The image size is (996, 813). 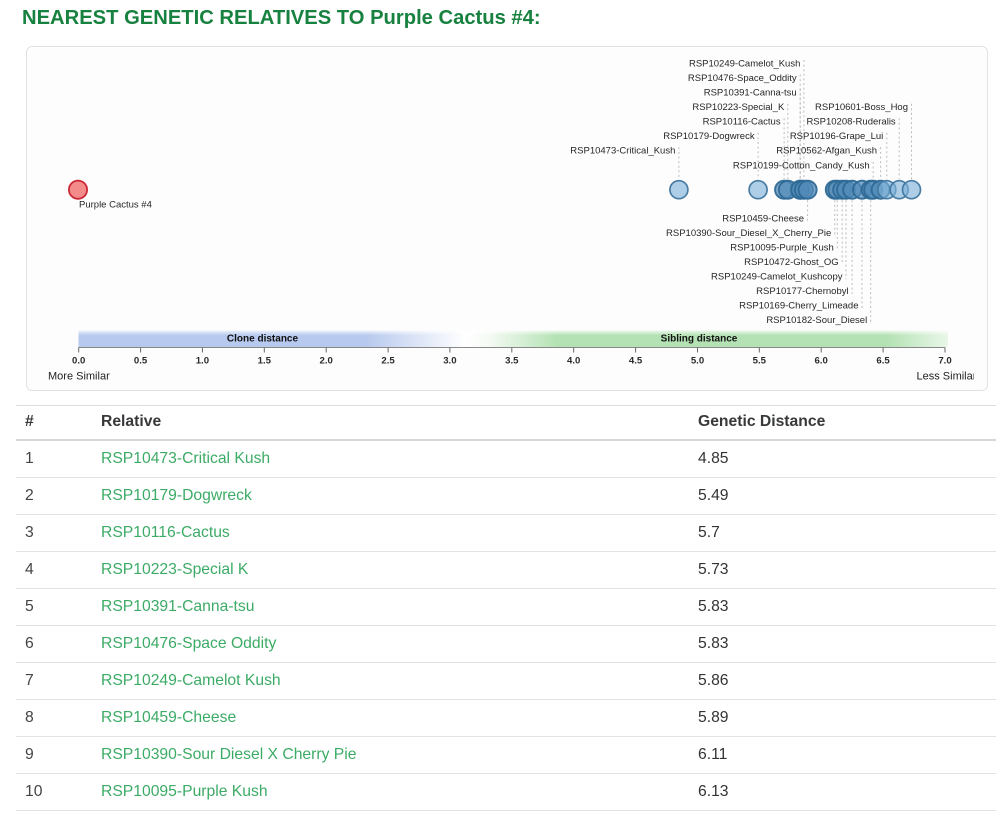 I want to click on svg-text: RSP10223-Special_K, so click(x=738, y=107).